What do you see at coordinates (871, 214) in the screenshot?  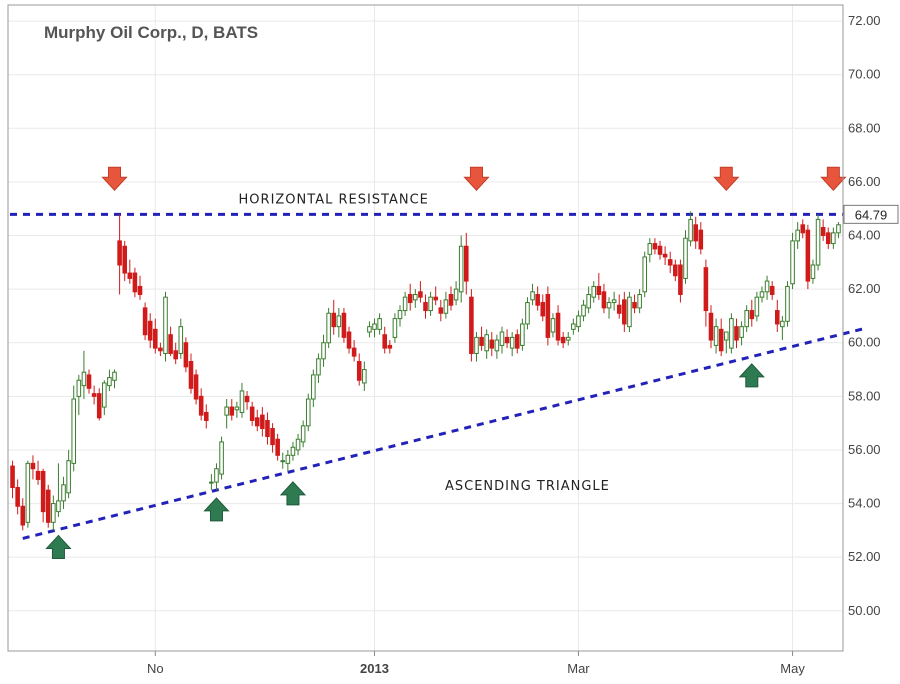 I see `last-price-label: 64.79` at bounding box center [871, 214].